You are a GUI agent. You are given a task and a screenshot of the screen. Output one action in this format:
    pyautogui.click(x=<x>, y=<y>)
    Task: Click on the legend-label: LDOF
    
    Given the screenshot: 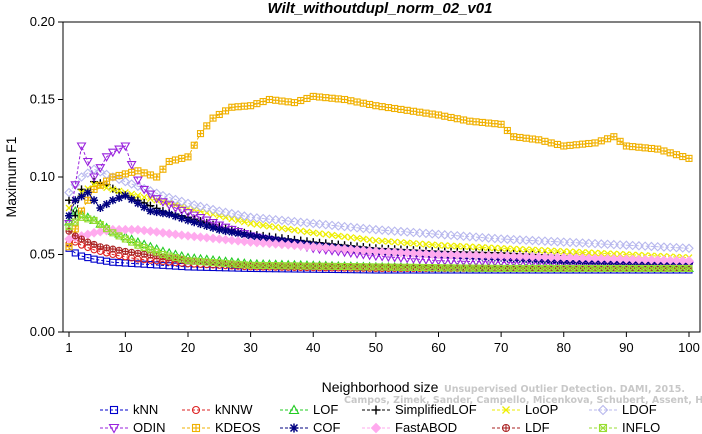 What is the action you would take?
    pyautogui.click(x=639, y=409)
    